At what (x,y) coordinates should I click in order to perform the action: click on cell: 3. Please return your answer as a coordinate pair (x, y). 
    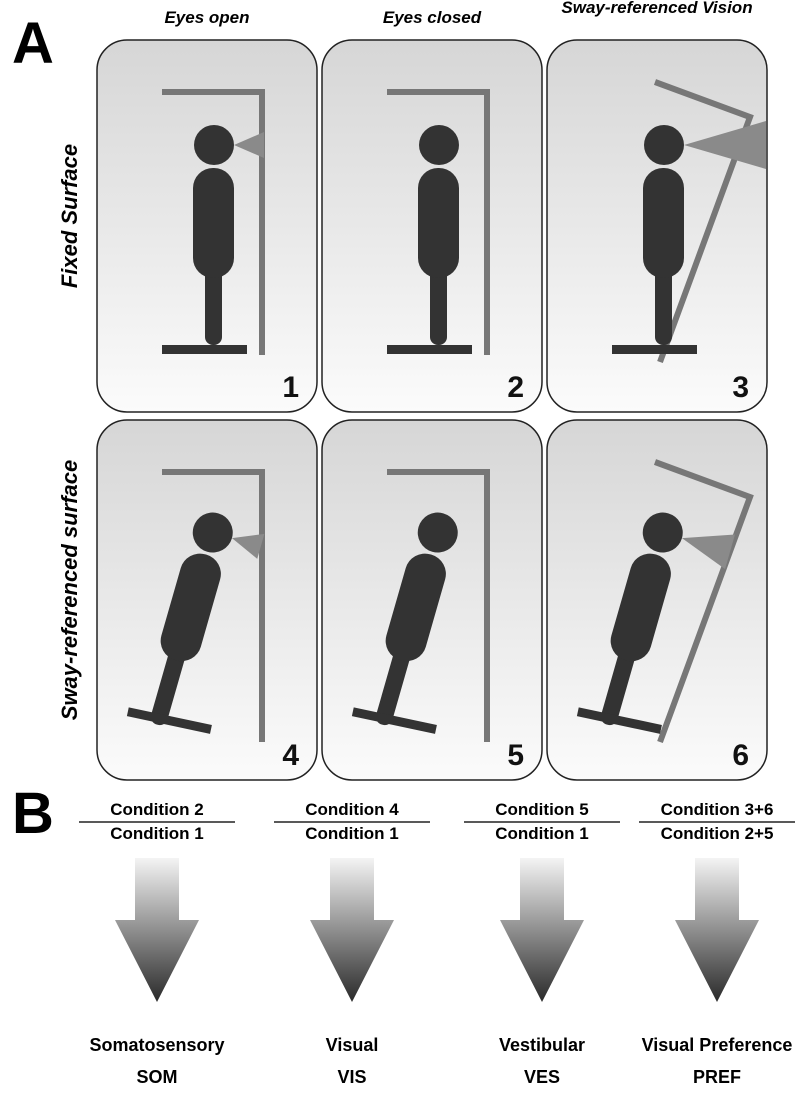
    Looking at the image, I should click on (657, 226).